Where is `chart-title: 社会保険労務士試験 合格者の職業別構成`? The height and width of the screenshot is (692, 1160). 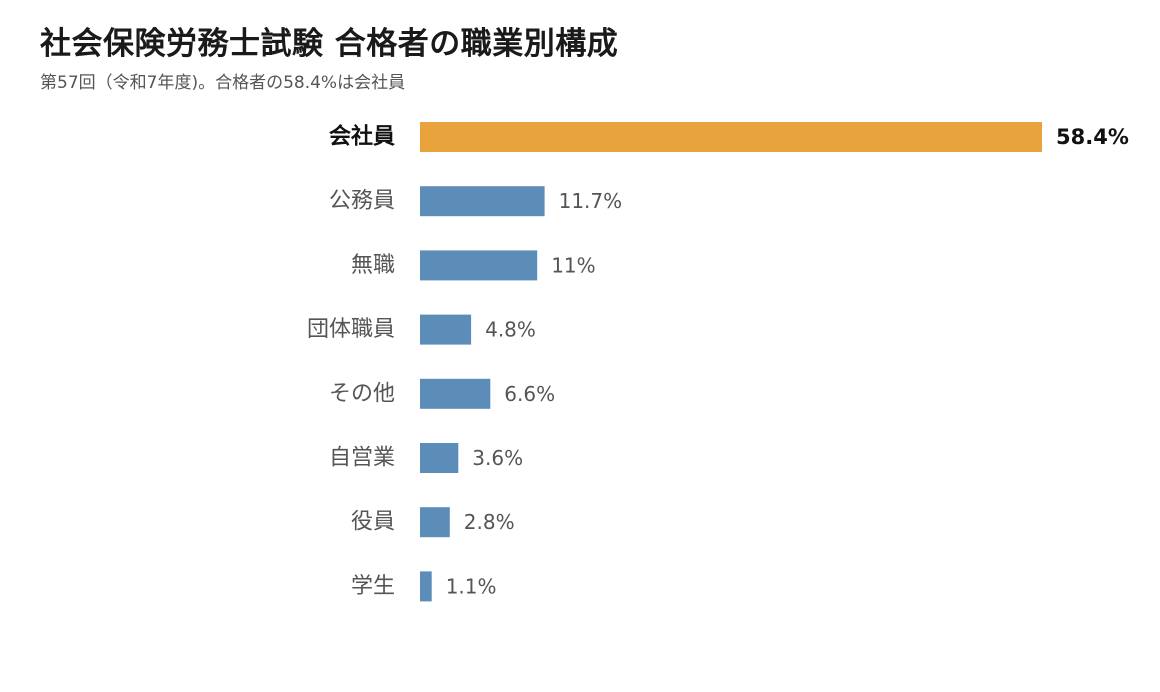
chart-title: 社会保険労務士試験 合格者の職業別構成 is located at coordinates (329, 44).